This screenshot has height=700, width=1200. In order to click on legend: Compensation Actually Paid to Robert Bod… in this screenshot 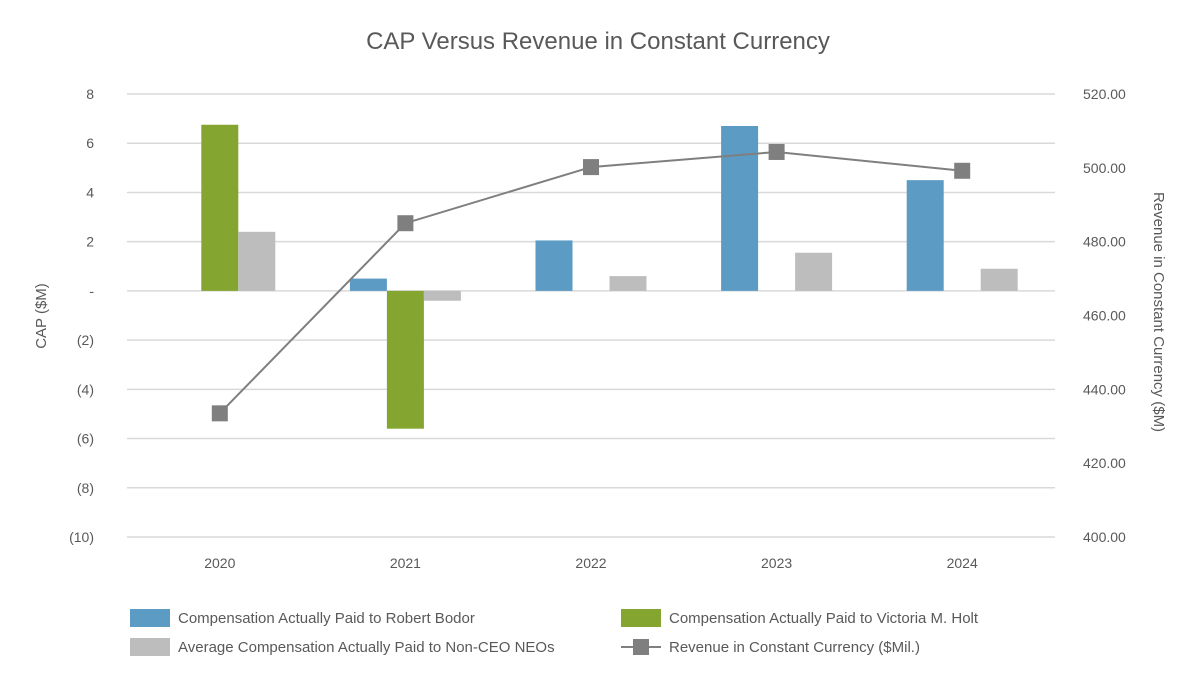, I will do `click(554, 632)`.